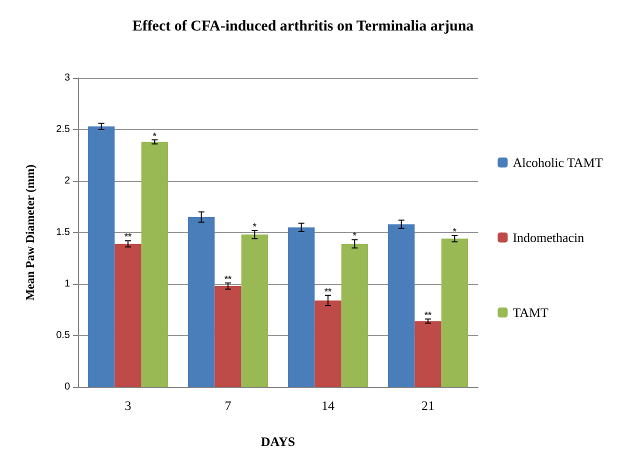 This screenshot has height=475, width=626. Describe the element at coordinates (303, 26) in the screenshot. I see `chart-title: Effect of CFA-induced arthritis on Terminalia arjuna` at that location.